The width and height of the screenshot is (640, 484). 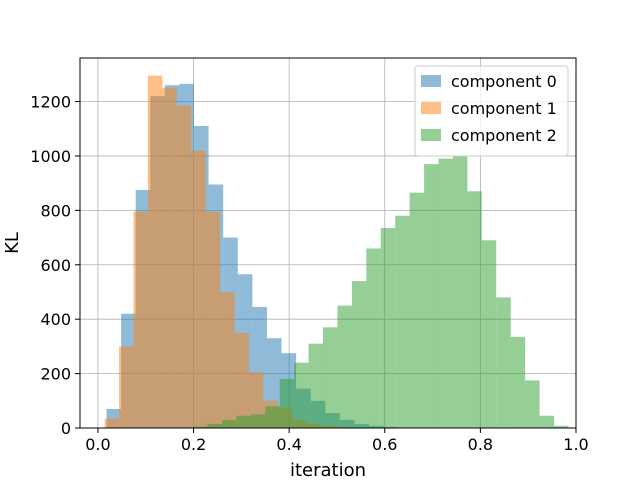 What do you see at coordinates (55, 265) in the screenshot?
I see `y-tick-label: 600` at bounding box center [55, 265].